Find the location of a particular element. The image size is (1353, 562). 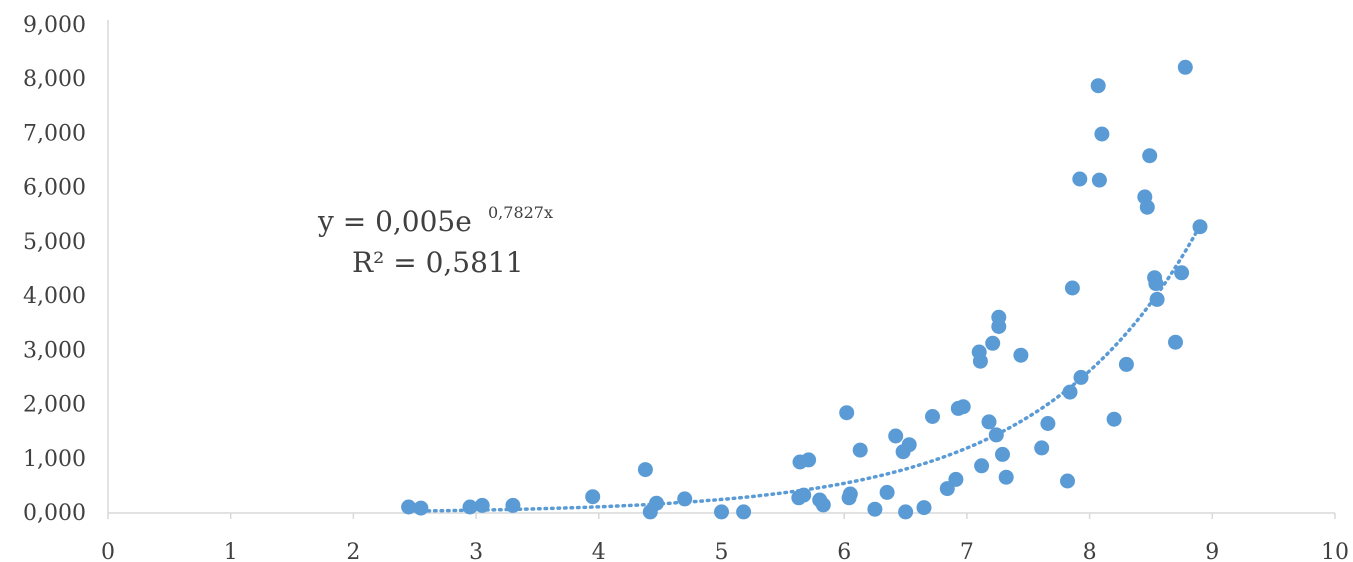

x-tick-label: 1 is located at coordinates (231, 551).